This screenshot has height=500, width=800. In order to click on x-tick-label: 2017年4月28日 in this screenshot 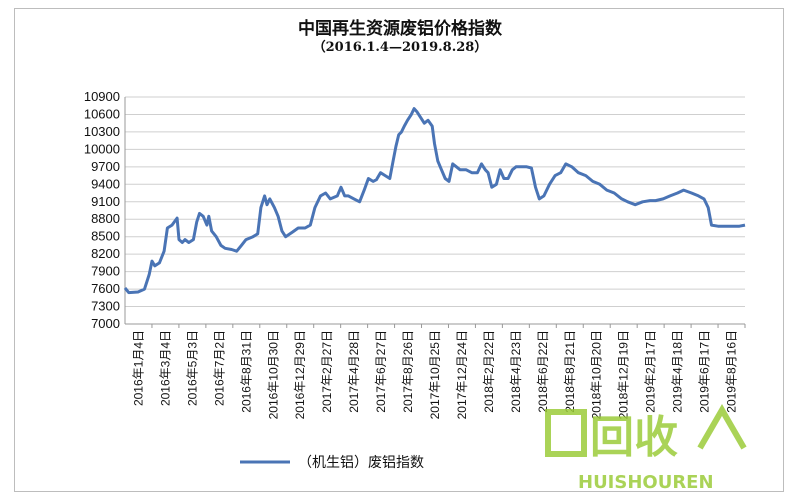, I will do `click(354, 371)`.